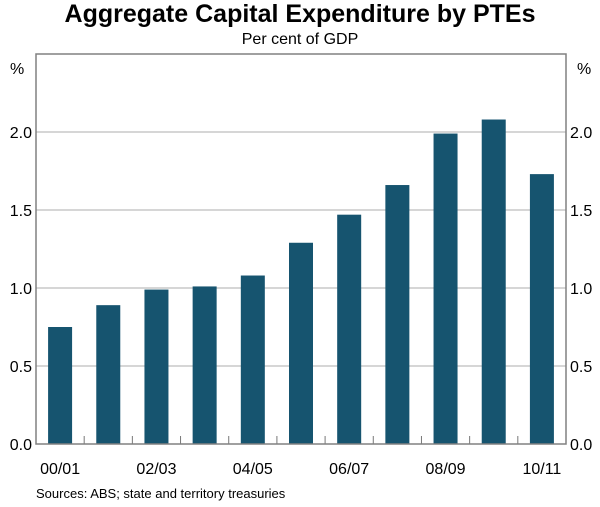 Image resolution: width=600 pixels, height=507 pixels. Describe the element at coordinates (21, 367) in the screenshot. I see `y-tick-label-left: 0.5` at that location.